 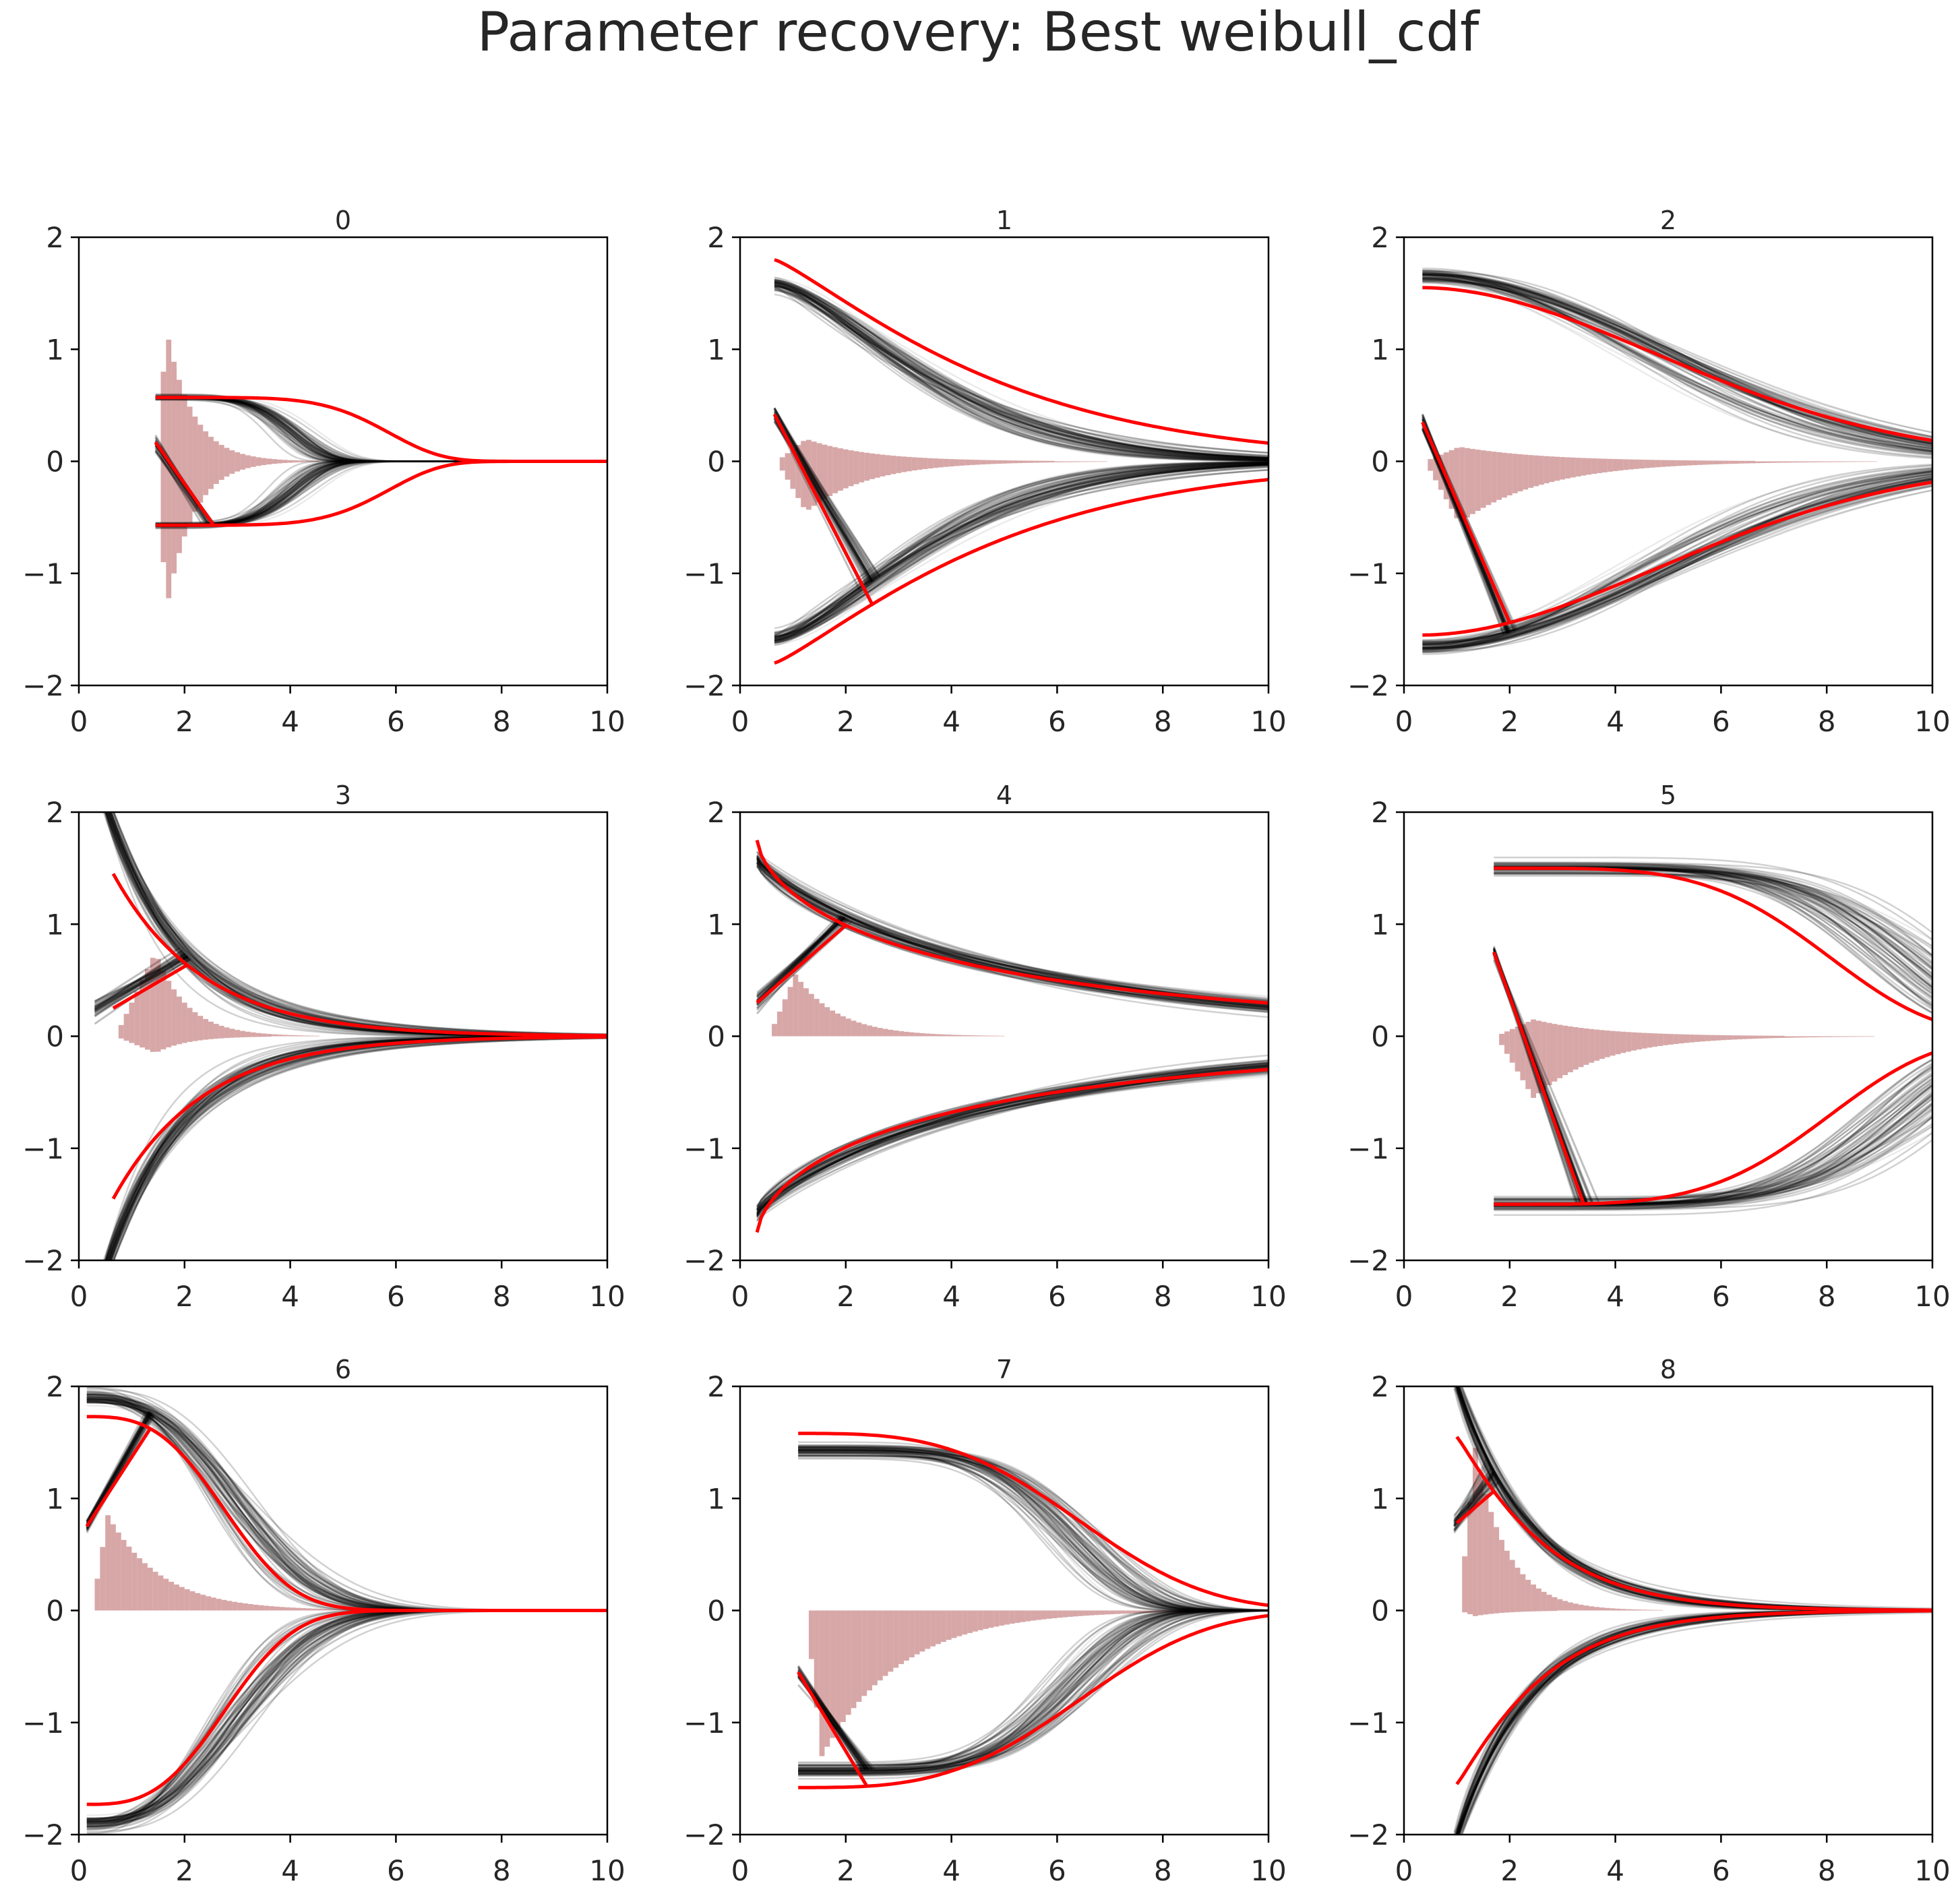 I want to click on x-tick-label: 6, so click(x=1721, y=721).